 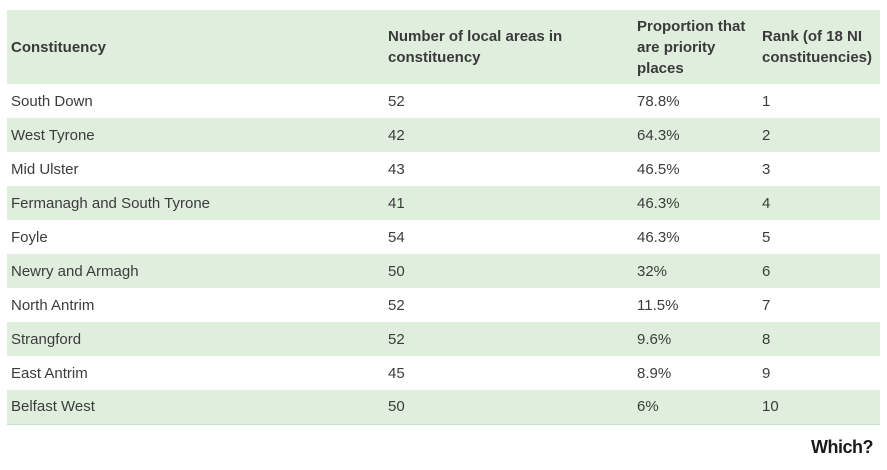 I want to click on cell-rank: 10, so click(x=770, y=407).